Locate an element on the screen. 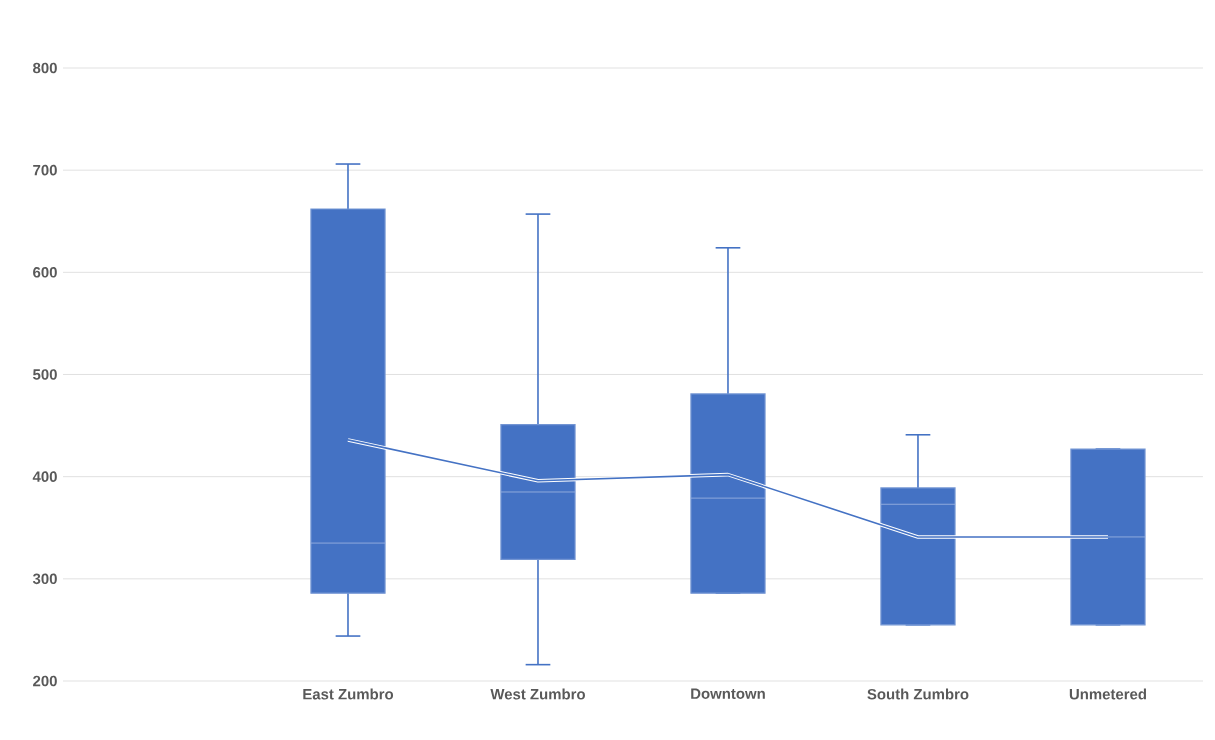 Image resolution: width=1215 pixels, height=740 pixels. x-tick-label: West Zumbro is located at coordinates (537, 694).